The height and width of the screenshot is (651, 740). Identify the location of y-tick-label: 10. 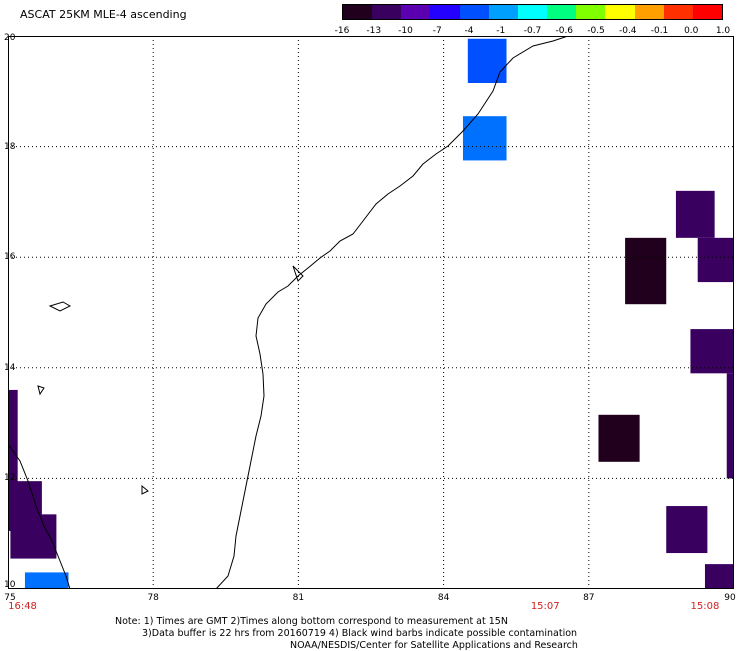
(10, 585).